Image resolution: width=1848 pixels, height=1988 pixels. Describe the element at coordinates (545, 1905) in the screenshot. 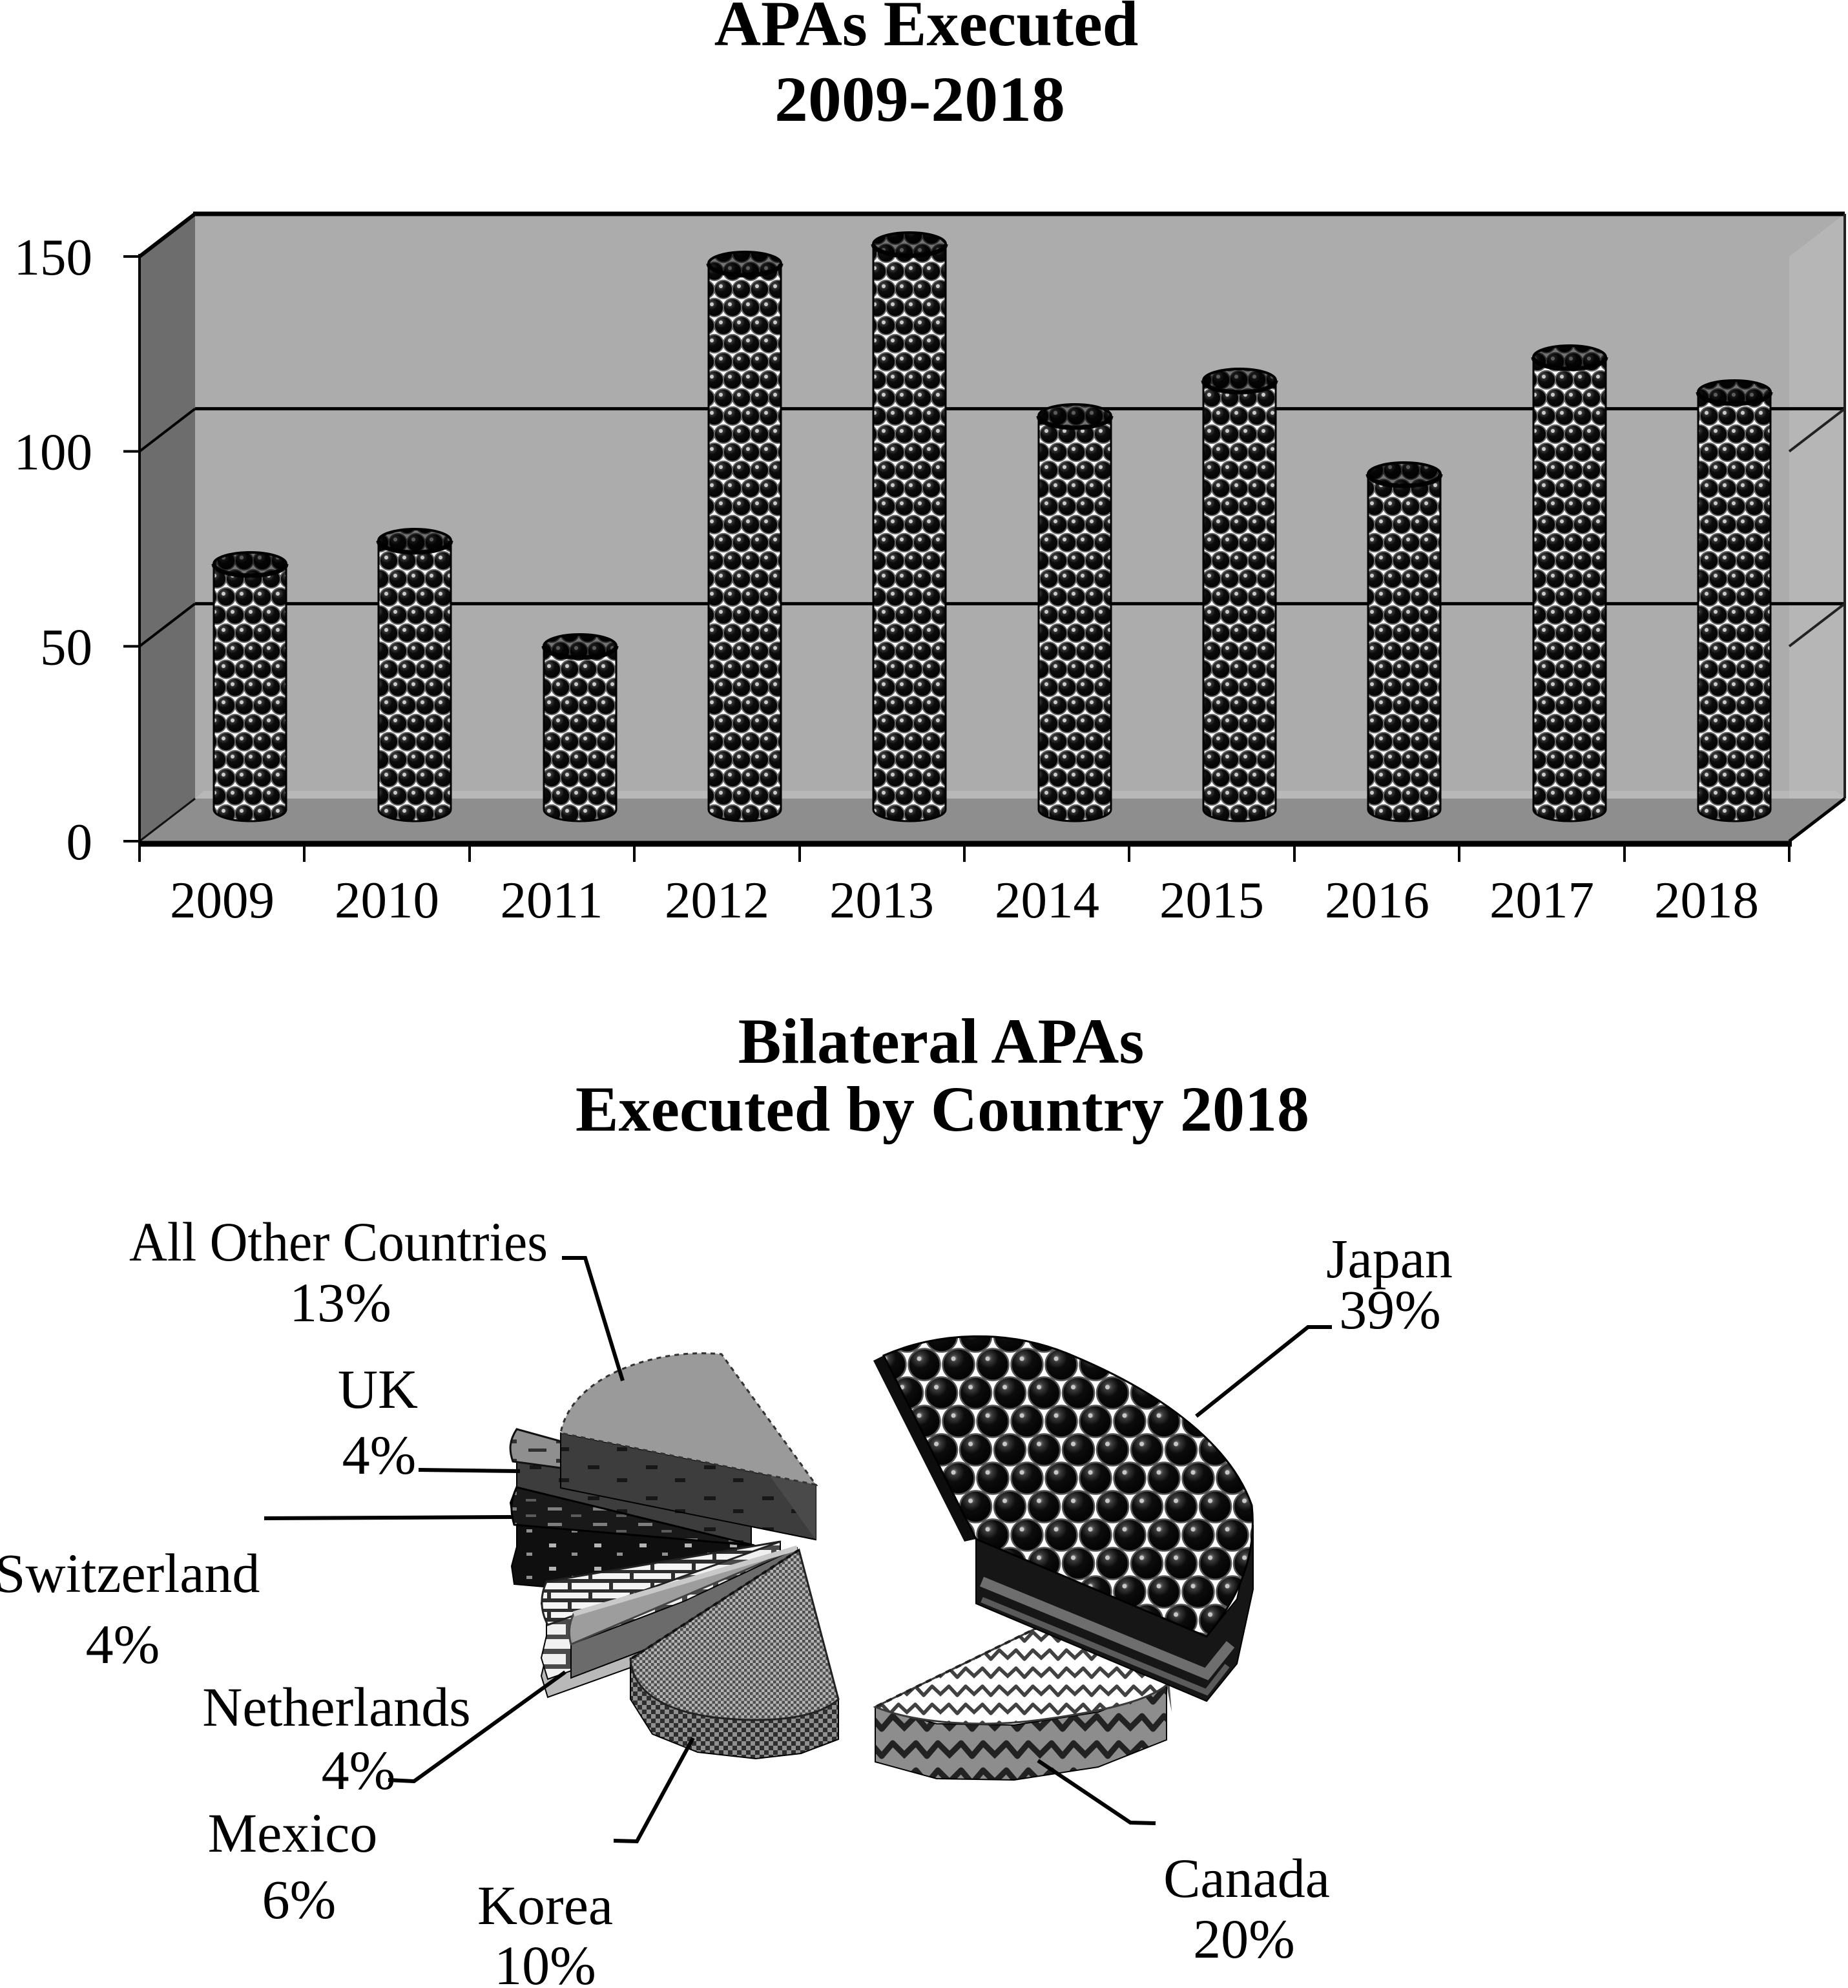

I see `svg-text: Korea` at that location.